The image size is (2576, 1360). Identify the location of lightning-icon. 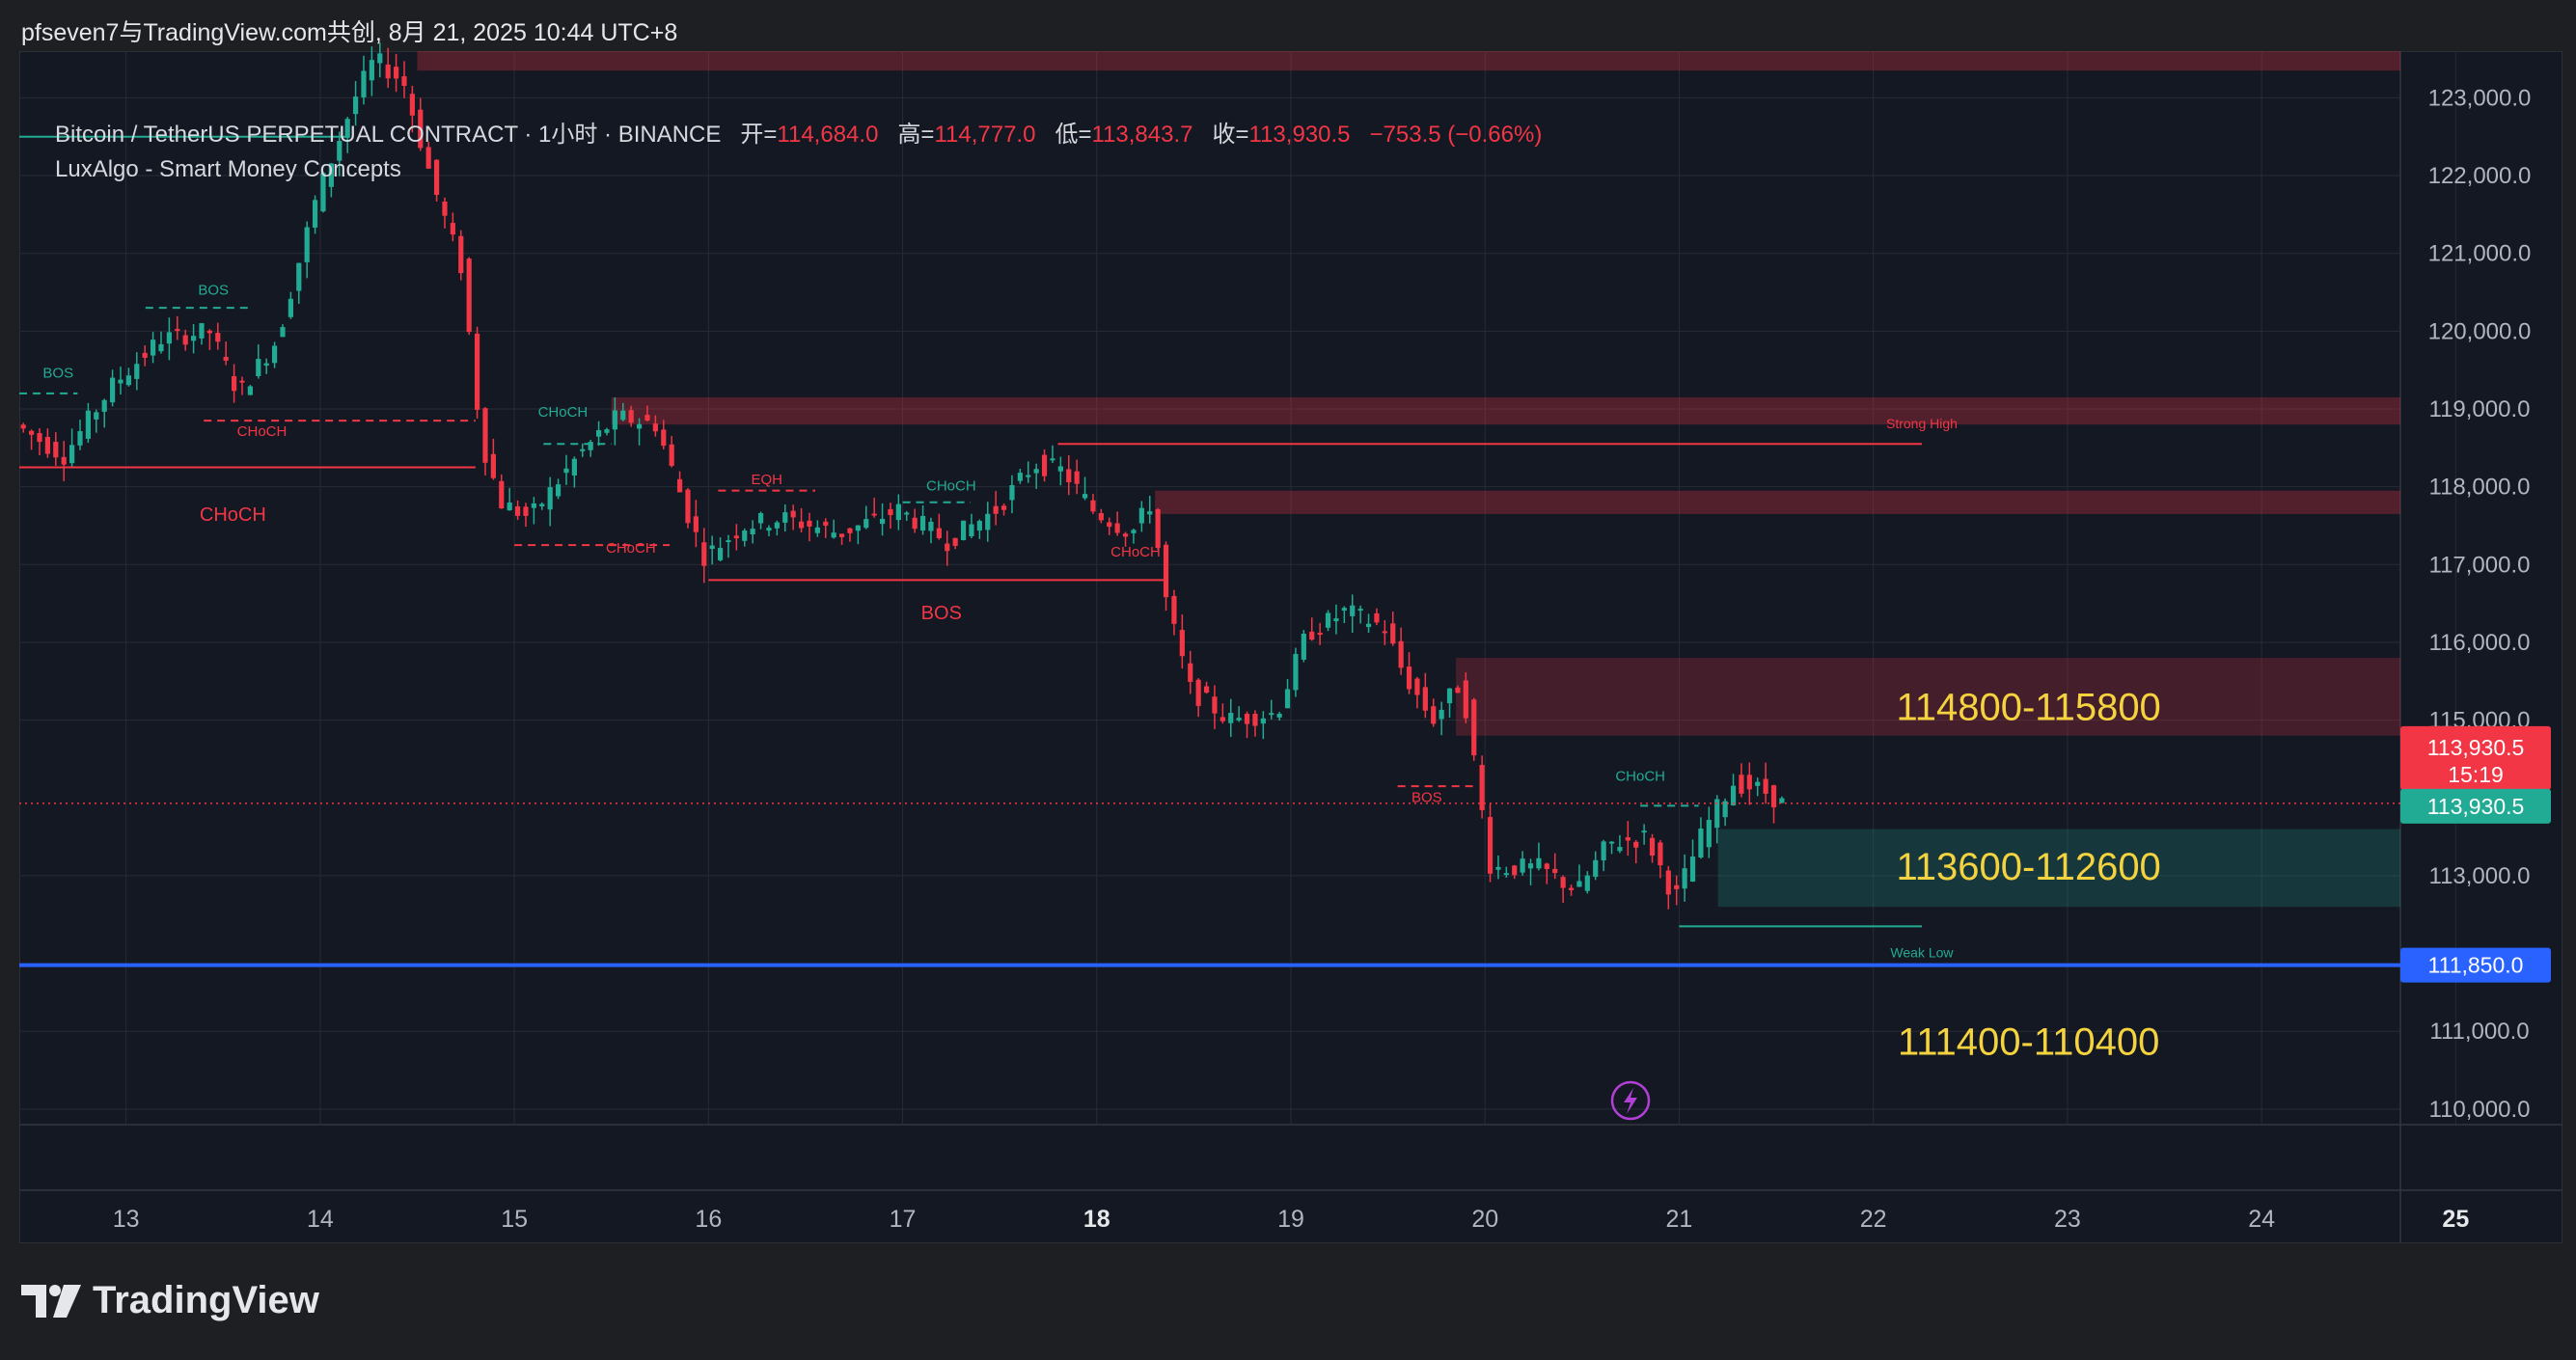
(1631, 1100).